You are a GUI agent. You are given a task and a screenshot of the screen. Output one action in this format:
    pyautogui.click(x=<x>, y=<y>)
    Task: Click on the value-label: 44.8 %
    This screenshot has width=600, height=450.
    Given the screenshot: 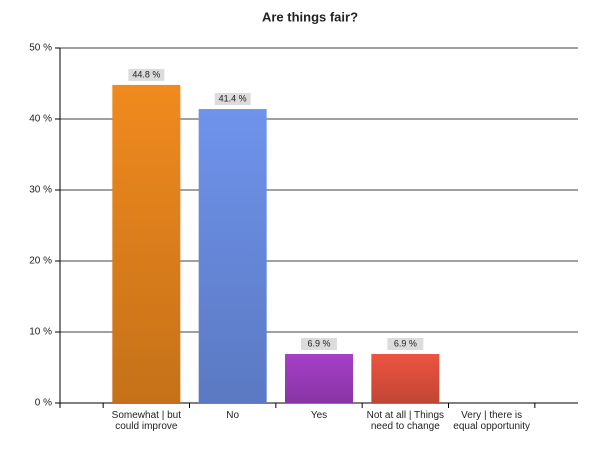 What is the action you would take?
    pyautogui.click(x=146, y=74)
    